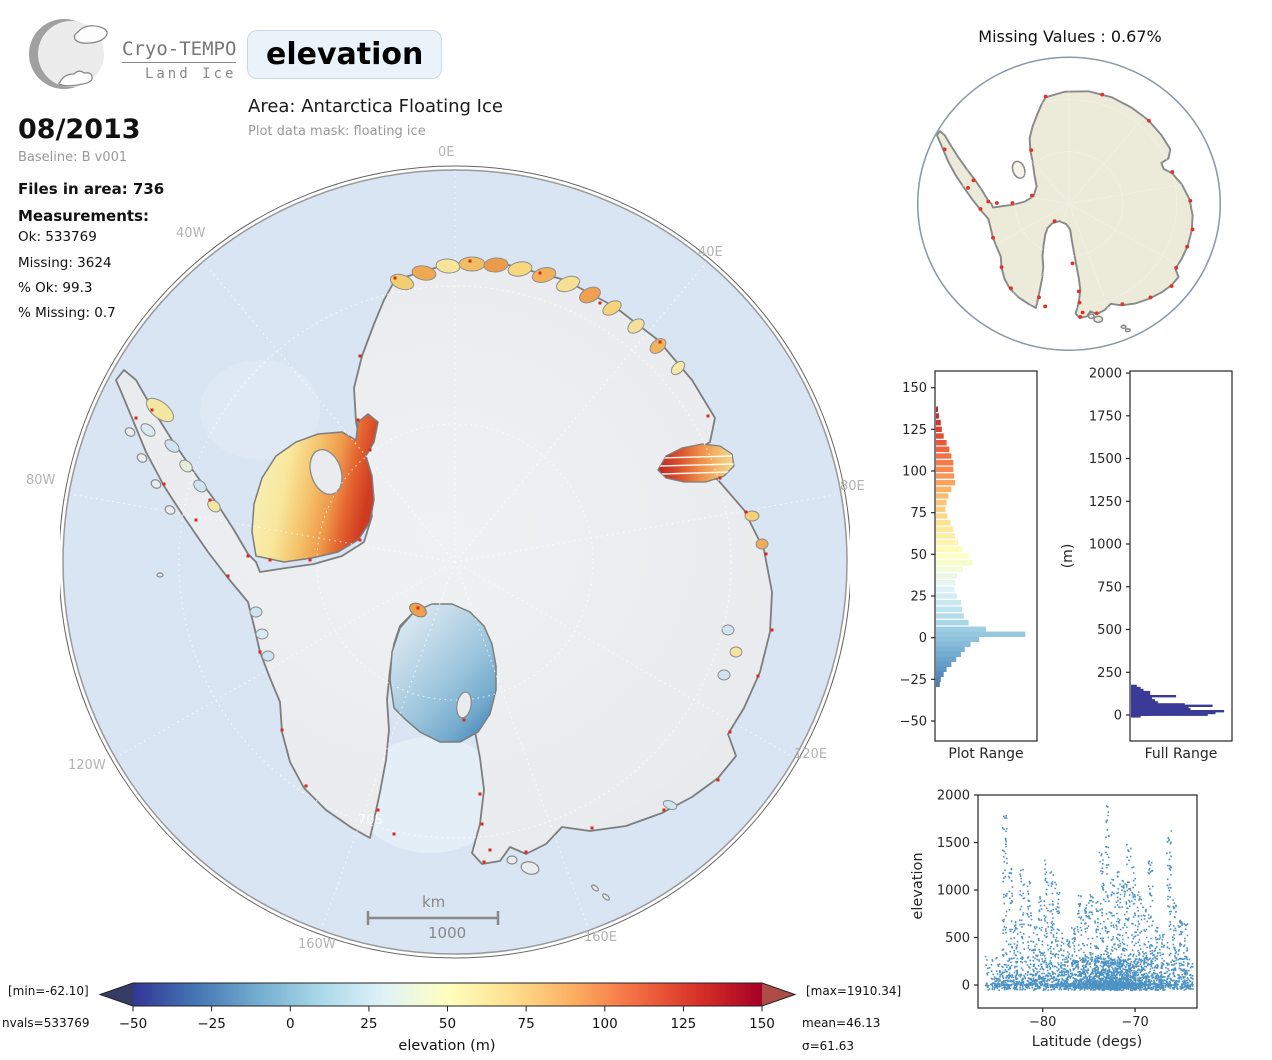 The image size is (1272, 1060). Describe the element at coordinates (83, 216) in the screenshot. I see `measurements-label: Measurements:` at that location.